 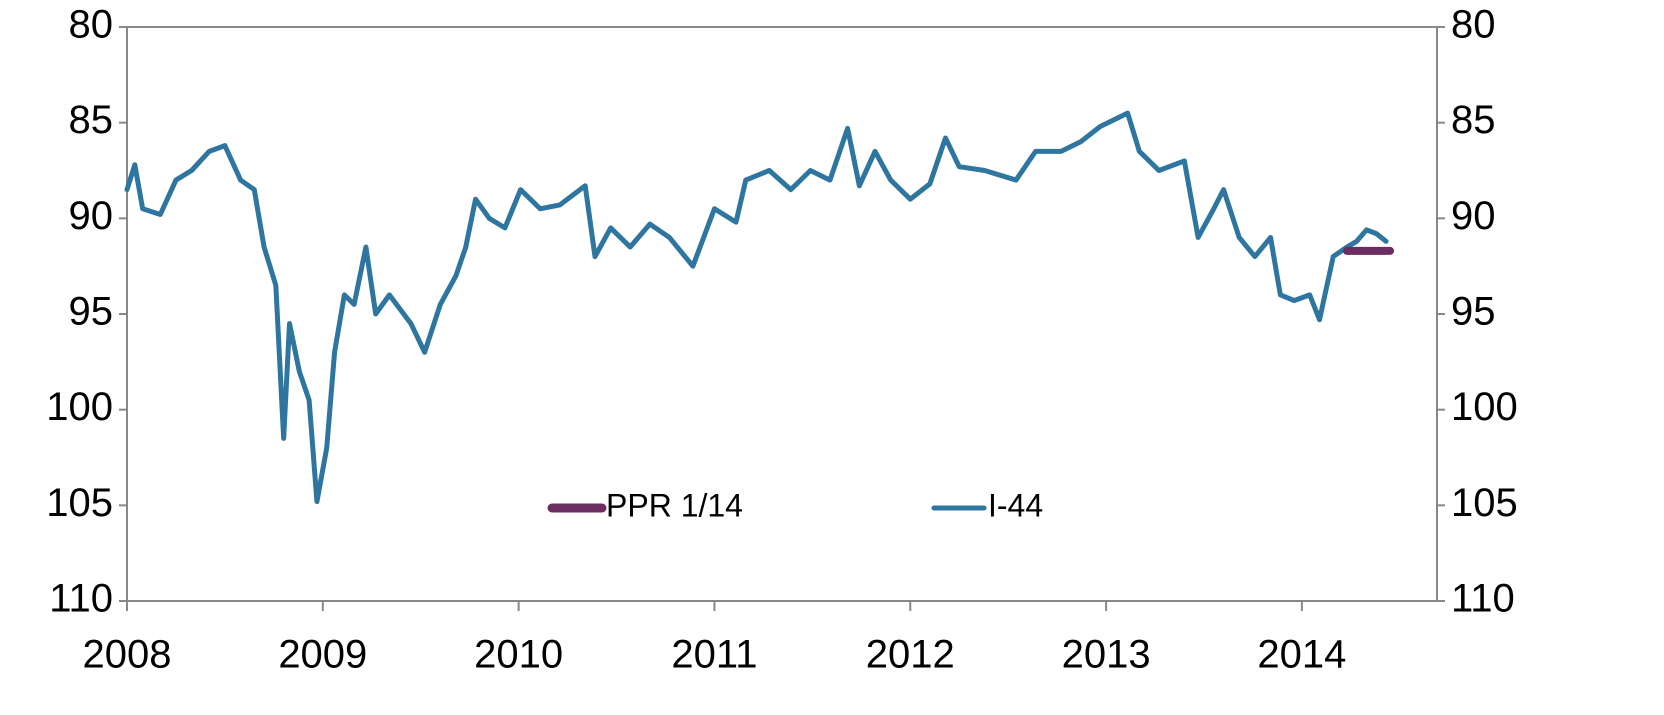 I want to click on y2-tick-label: 80, so click(x=1473, y=25).